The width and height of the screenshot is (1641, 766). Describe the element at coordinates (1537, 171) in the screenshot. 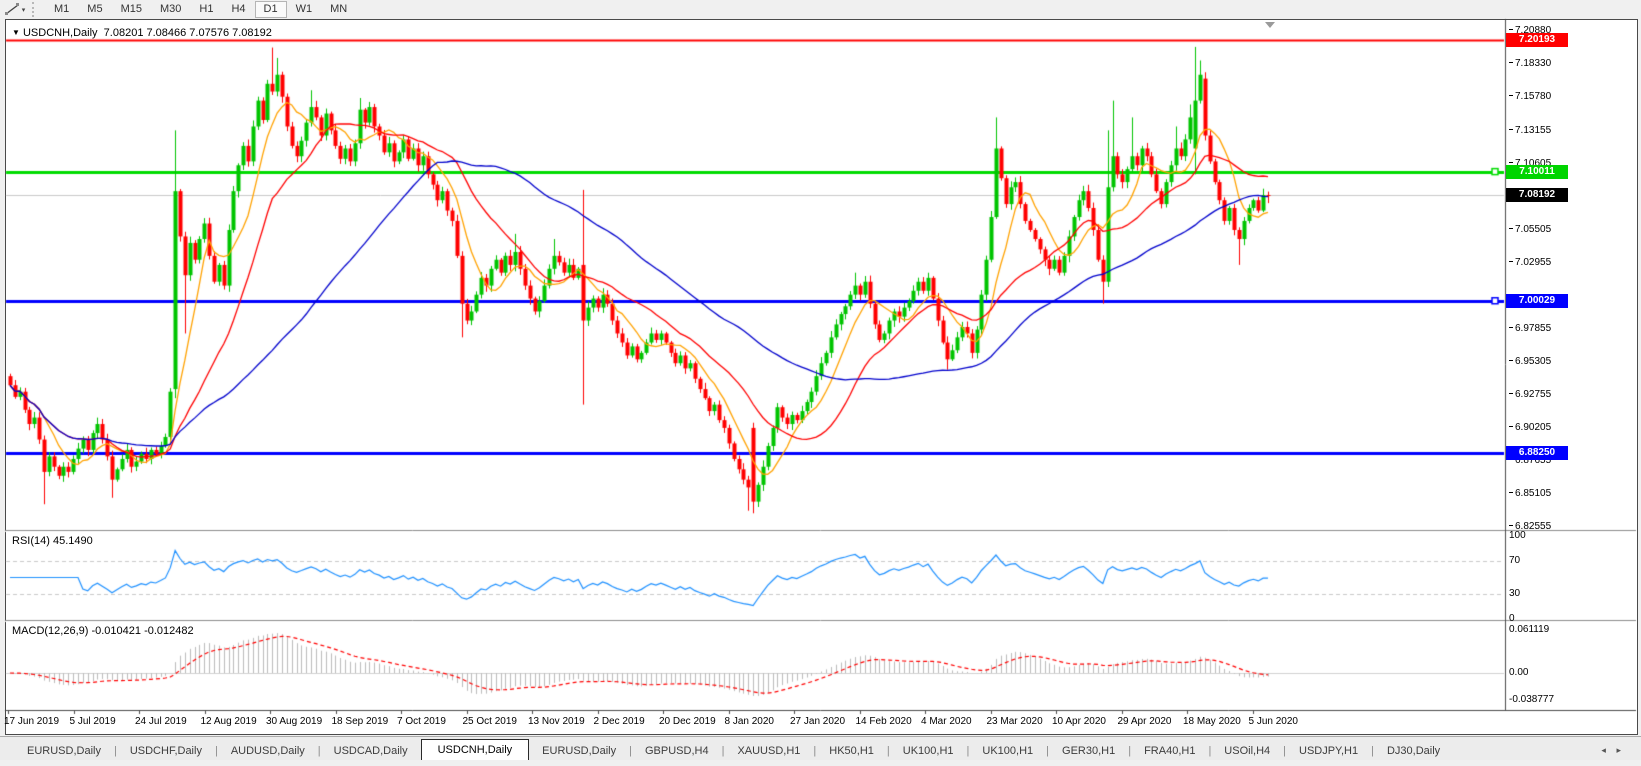

I see `price-badge: 7.10011` at that location.